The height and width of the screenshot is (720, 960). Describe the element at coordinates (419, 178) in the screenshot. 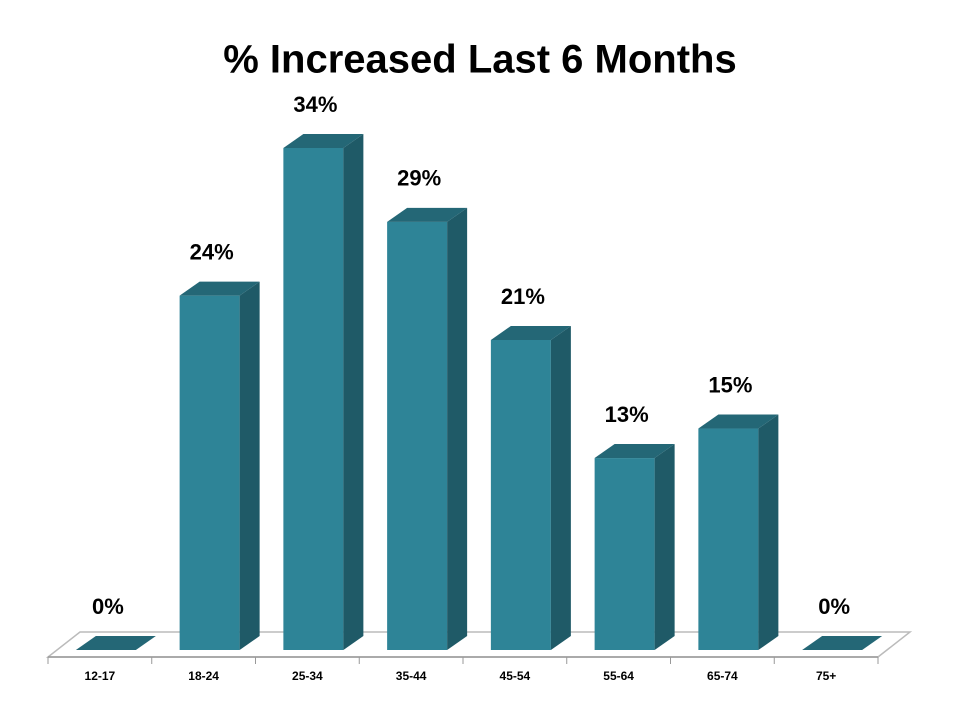

I see `value-label: 29%` at that location.